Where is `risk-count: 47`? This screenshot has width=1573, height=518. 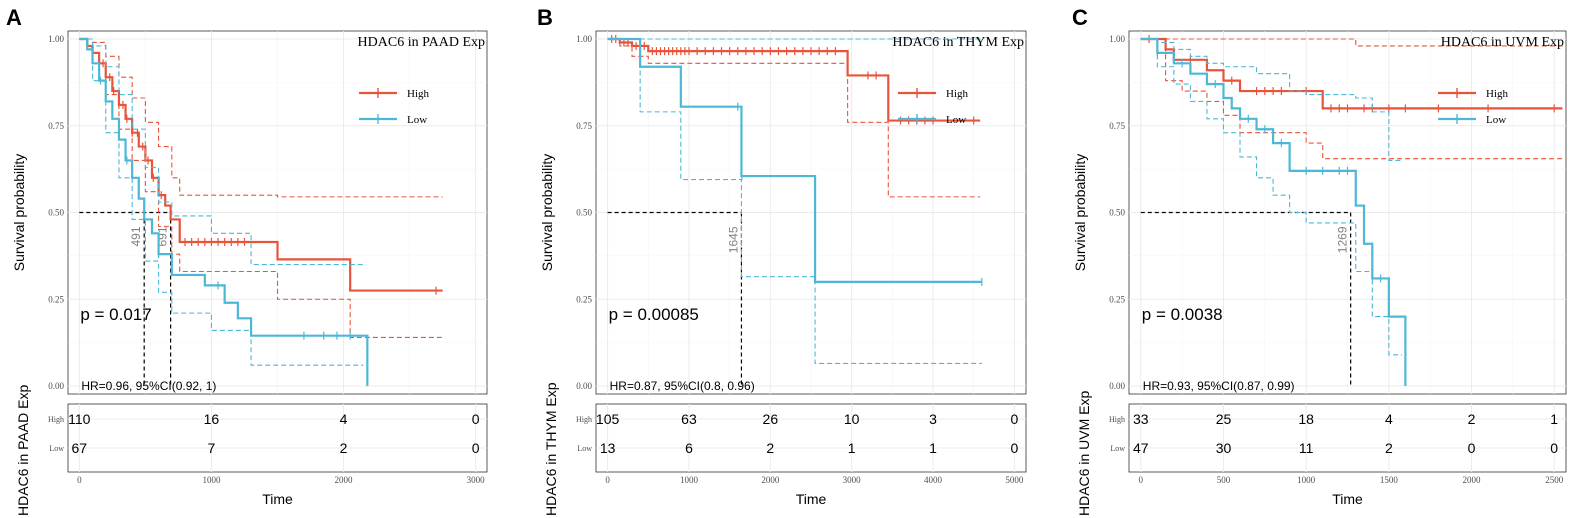
risk-count: 47 is located at coordinates (1141, 448).